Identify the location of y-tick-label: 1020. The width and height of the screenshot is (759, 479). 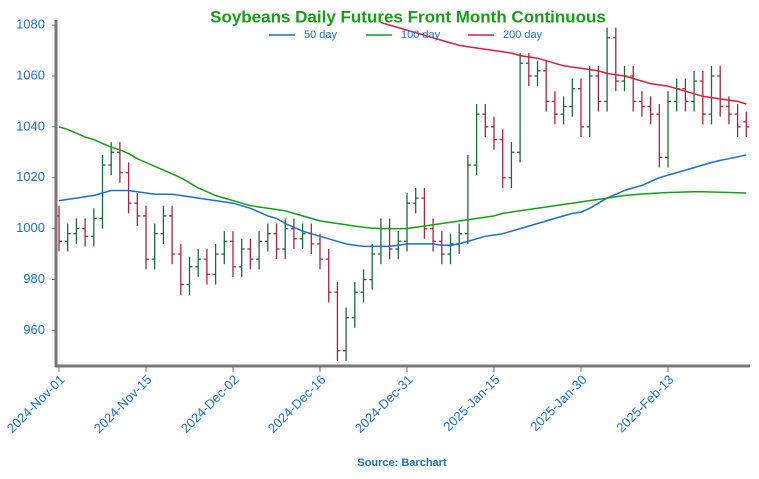
(30, 176).